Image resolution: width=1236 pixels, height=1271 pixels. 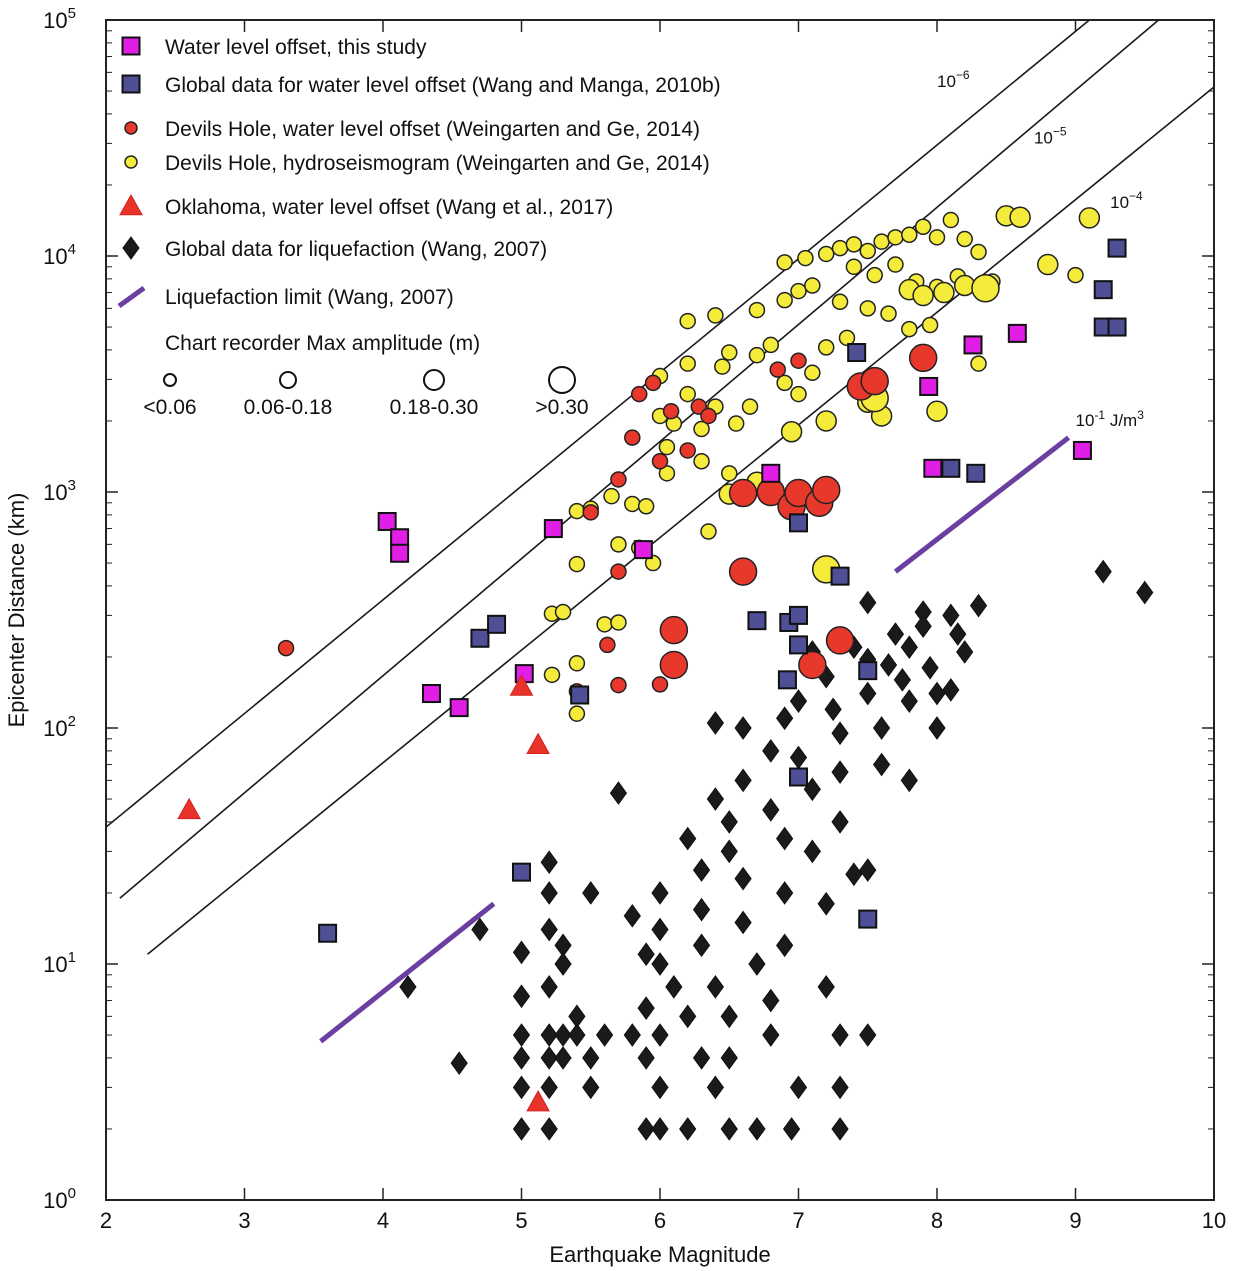 I want to click on x-axis-title: Earthquake Magnitude, so click(x=659, y=1254).